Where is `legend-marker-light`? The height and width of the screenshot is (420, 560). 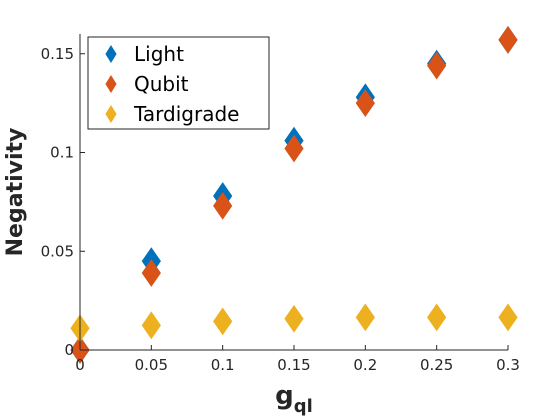
legend-marker-light is located at coordinates (111, 54).